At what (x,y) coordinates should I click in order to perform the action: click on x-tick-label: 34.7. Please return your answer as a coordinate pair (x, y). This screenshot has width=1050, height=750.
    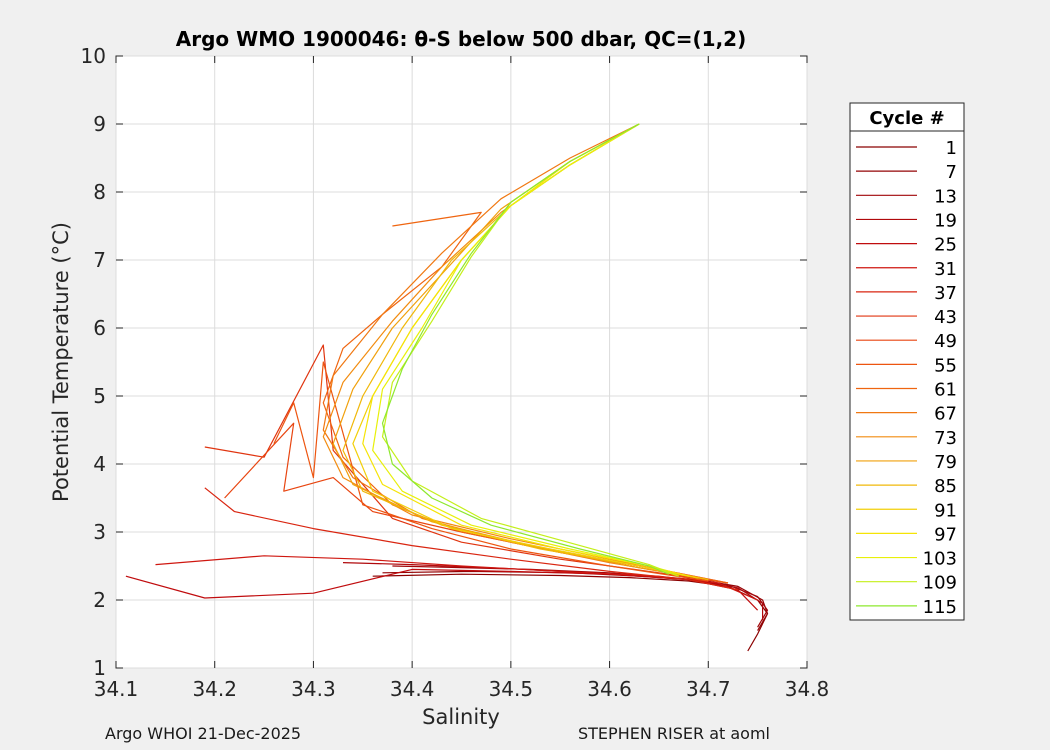
    Looking at the image, I should click on (708, 689).